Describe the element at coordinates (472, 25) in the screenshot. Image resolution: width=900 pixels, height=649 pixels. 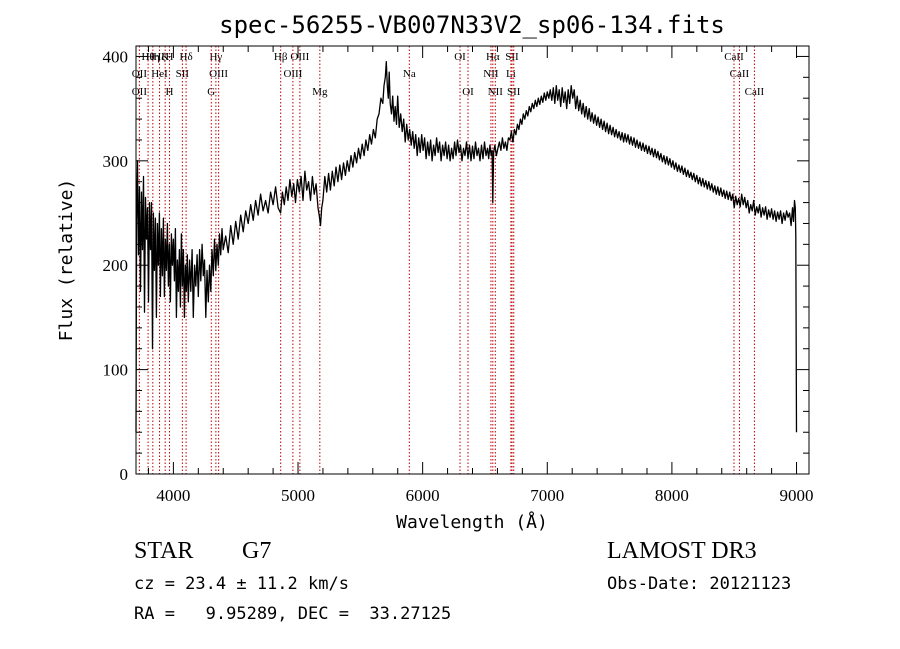
I see `chart-title: spec-56255-VB007N33V2_sp06-134.fits` at that location.